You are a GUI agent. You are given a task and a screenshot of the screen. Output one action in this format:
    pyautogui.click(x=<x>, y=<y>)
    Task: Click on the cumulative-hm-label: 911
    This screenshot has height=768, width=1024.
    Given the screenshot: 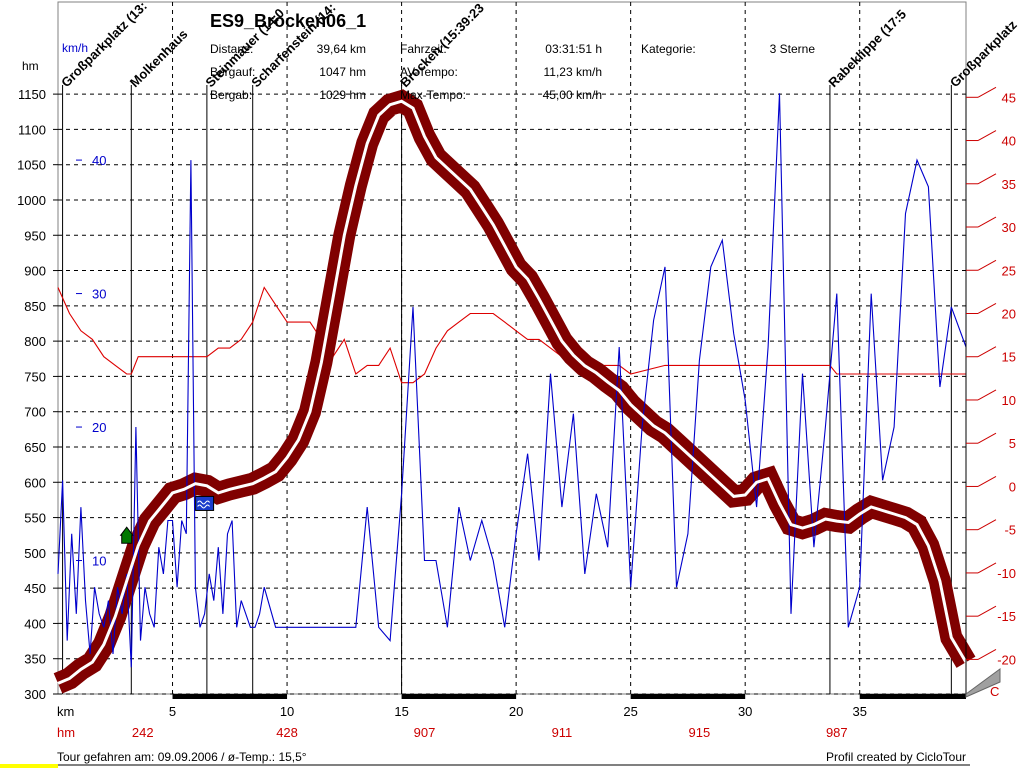 What is the action you would take?
    pyautogui.click(x=562, y=732)
    